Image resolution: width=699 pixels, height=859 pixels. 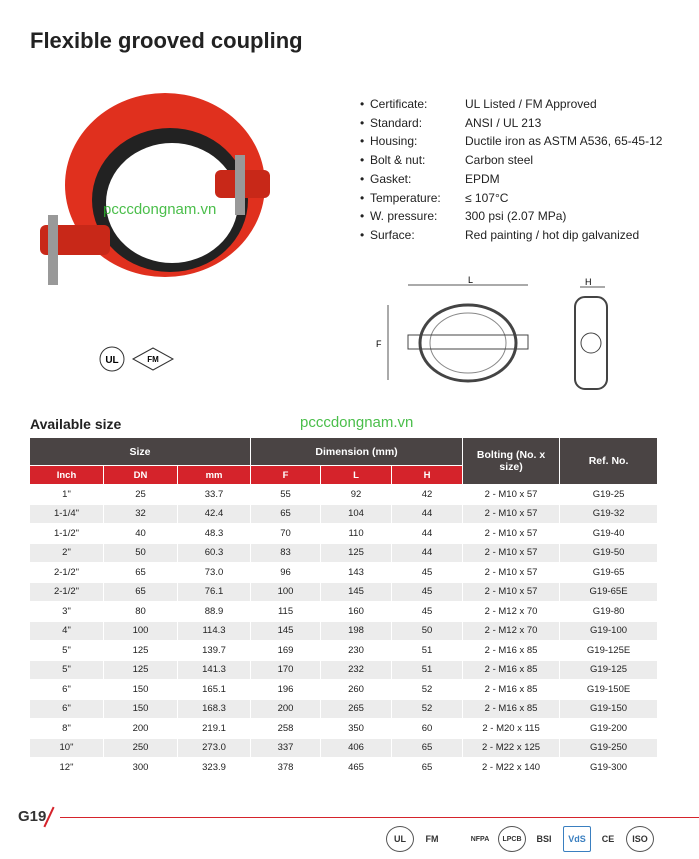 What do you see at coordinates (609, 591) in the screenshot?
I see `table-cell: G19-65E` at bounding box center [609, 591].